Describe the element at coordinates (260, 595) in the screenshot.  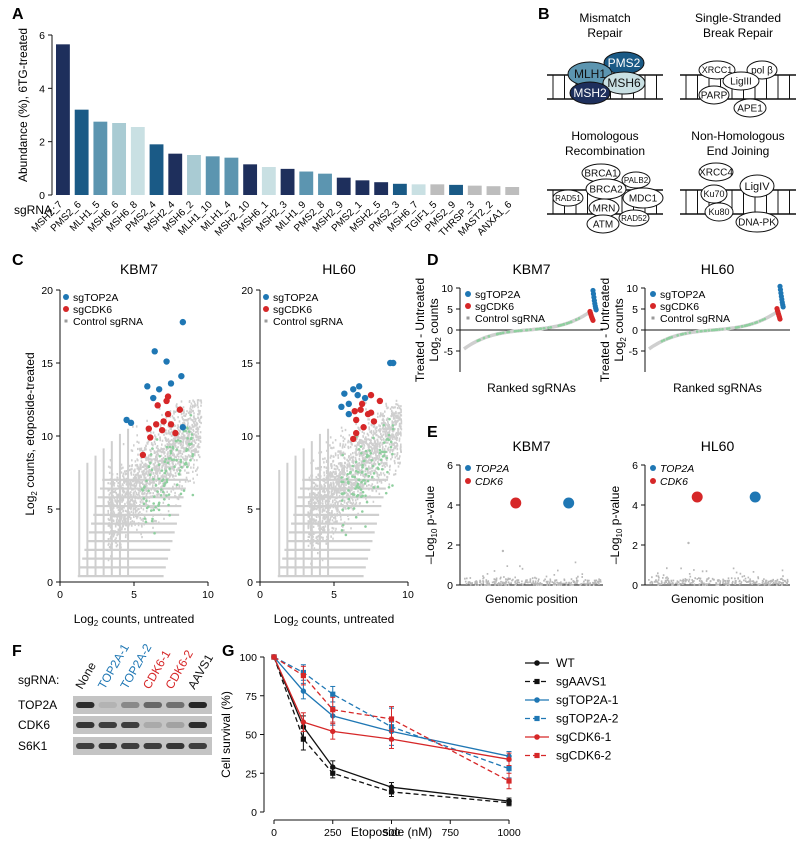
I see `x-tick-label: 0` at that location.